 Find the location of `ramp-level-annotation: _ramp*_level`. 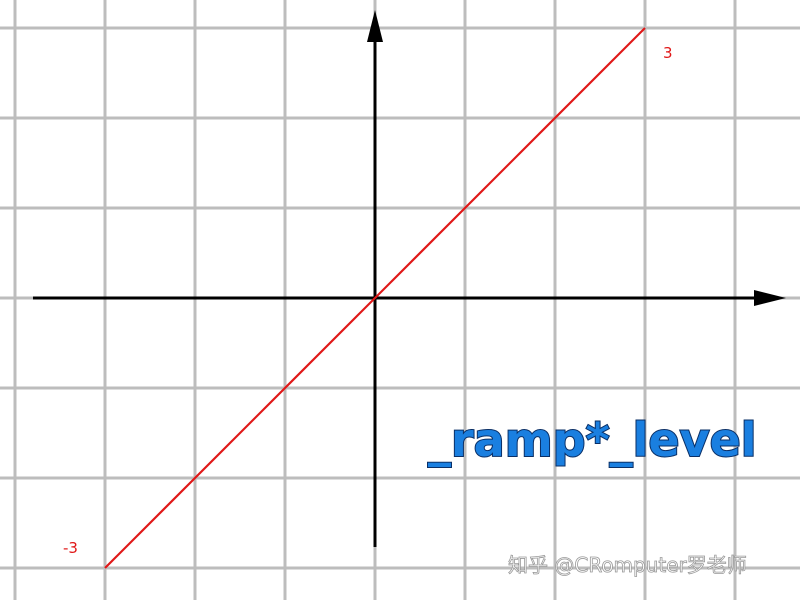

ramp-level-annotation: _ramp*_level is located at coordinates (592, 440).